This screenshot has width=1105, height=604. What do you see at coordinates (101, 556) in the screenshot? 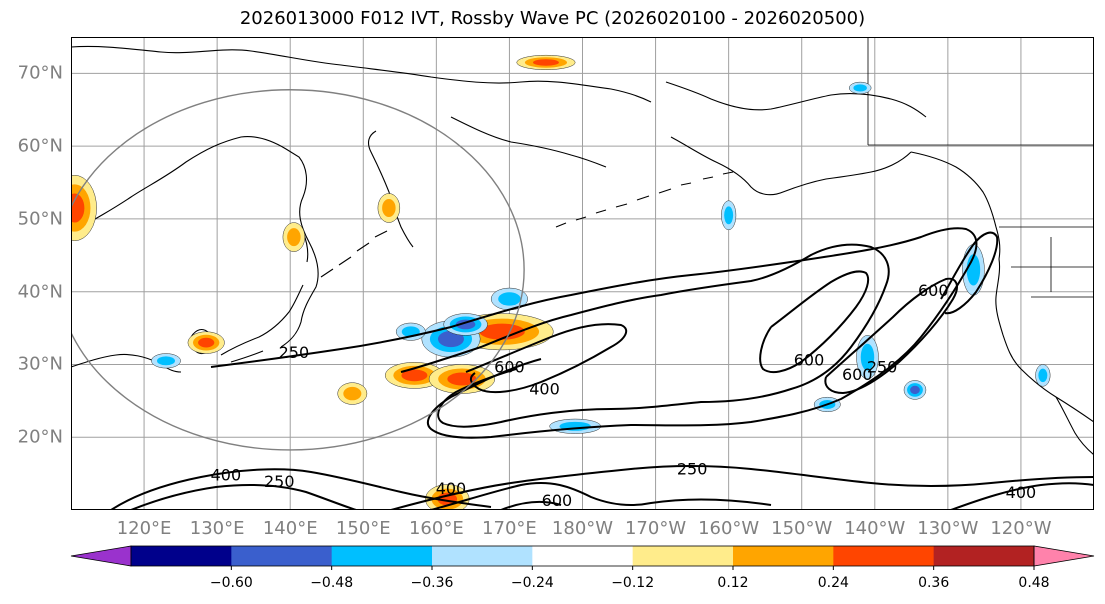
I see `colorbar-extend-low` at bounding box center [101, 556].